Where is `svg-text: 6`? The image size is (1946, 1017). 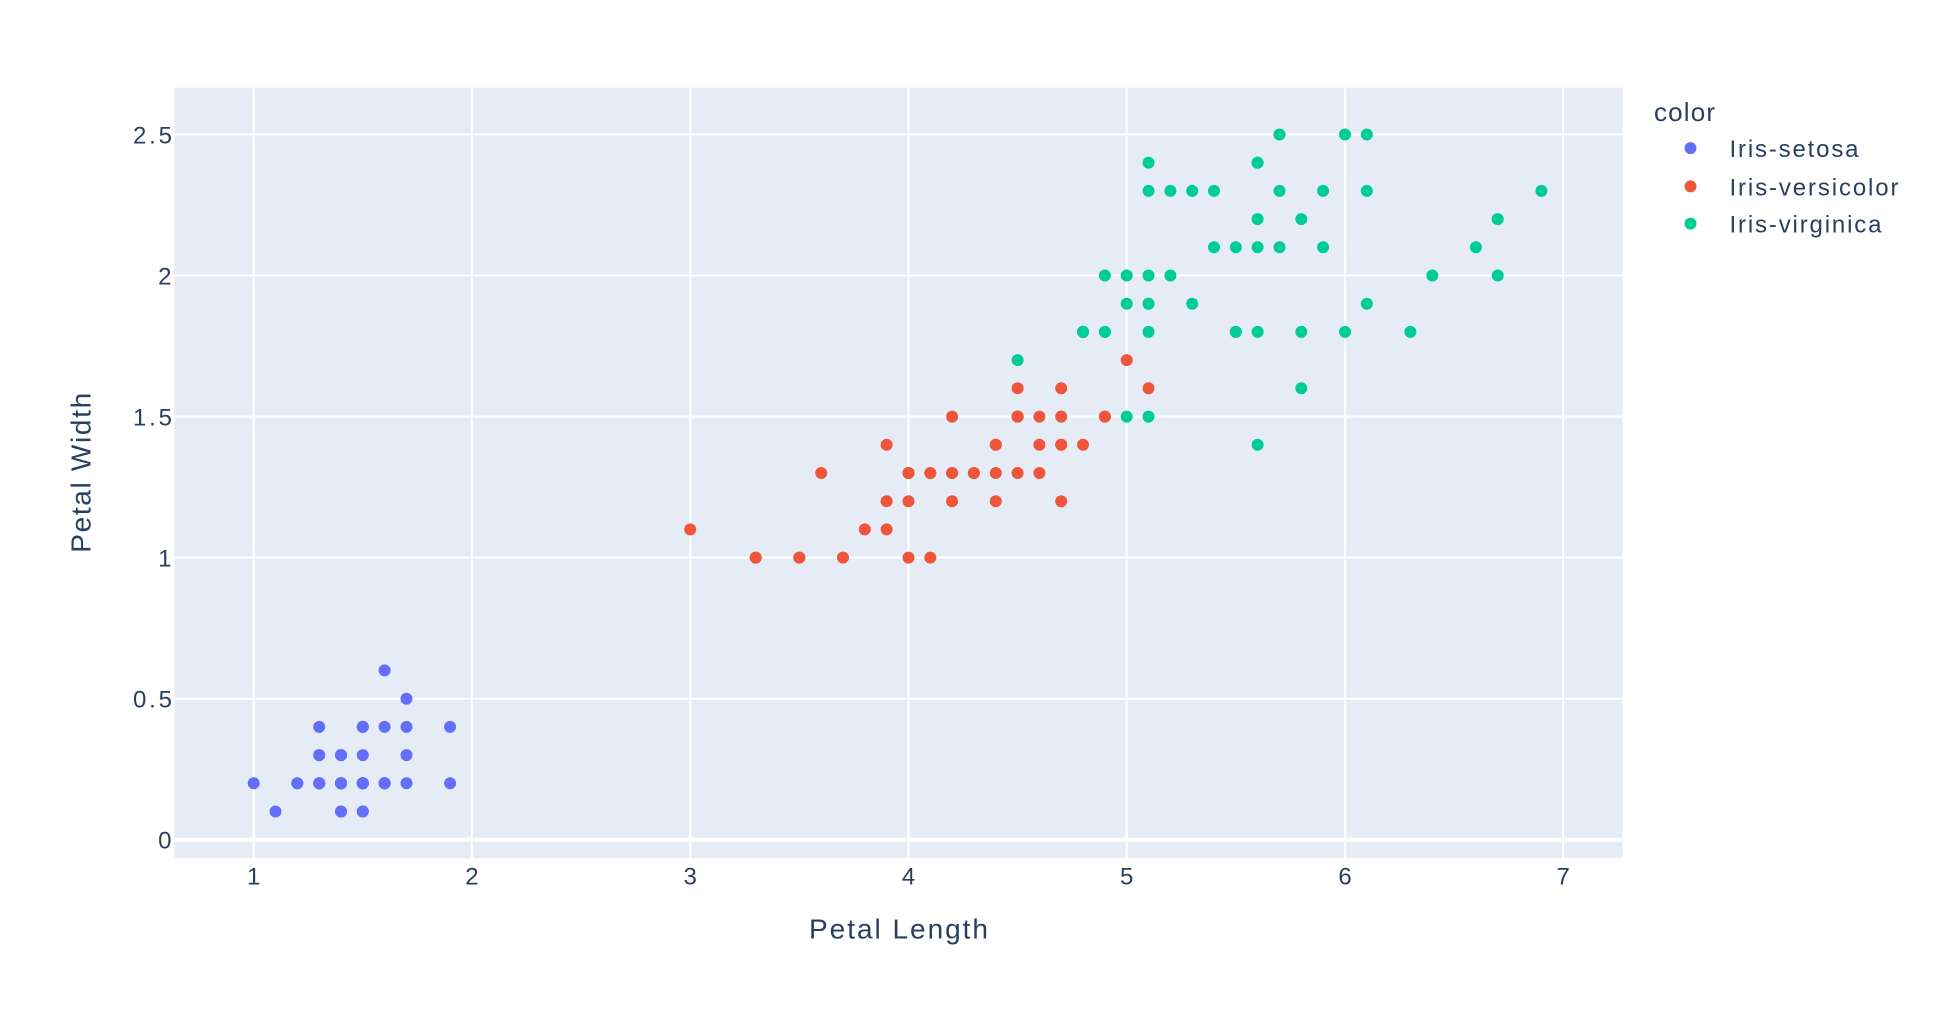 svg-text: 6 is located at coordinates (1344, 877).